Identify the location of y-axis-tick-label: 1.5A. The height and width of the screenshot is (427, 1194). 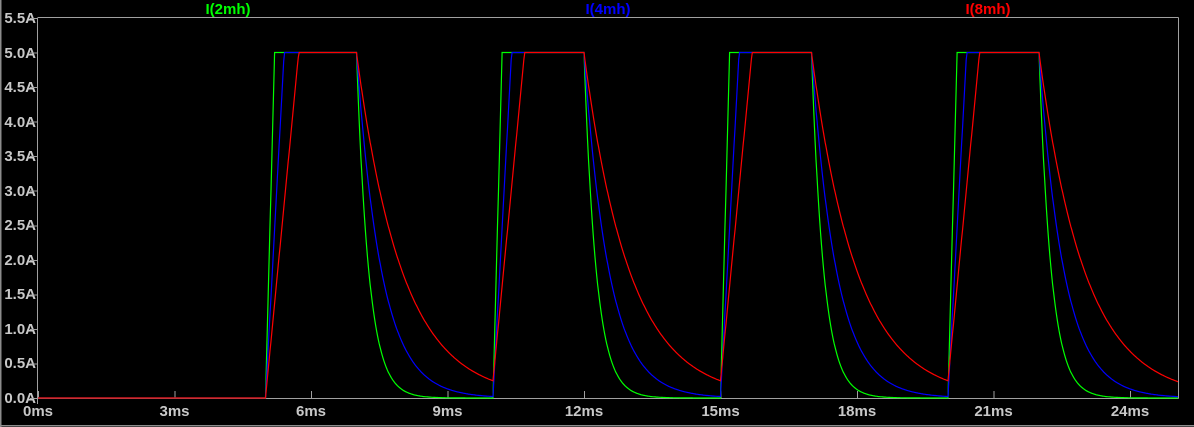
(20, 295).